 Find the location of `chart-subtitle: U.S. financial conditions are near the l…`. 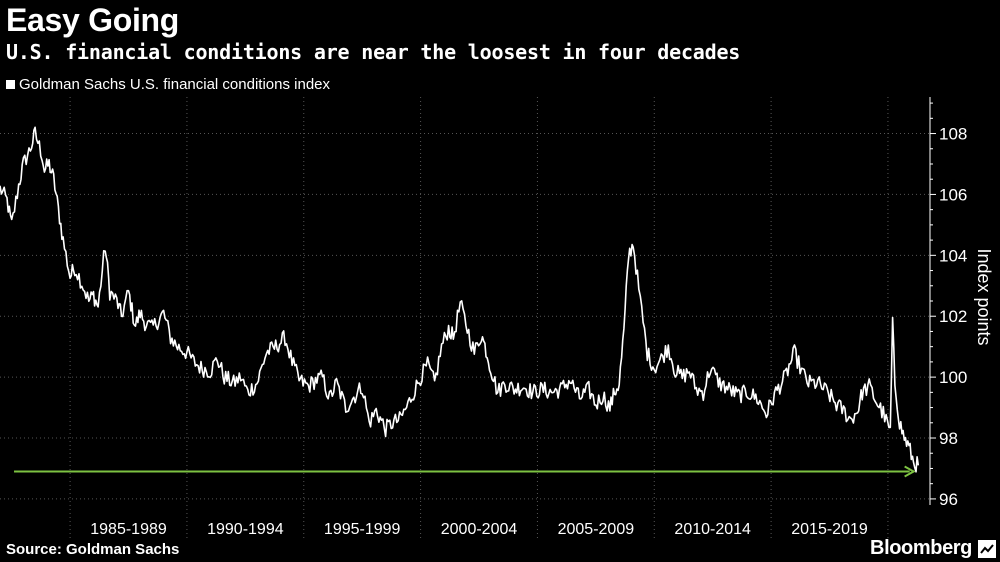

chart-subtitle: U.S. financial conditions are near the l… is located at coordinates (373, 52).